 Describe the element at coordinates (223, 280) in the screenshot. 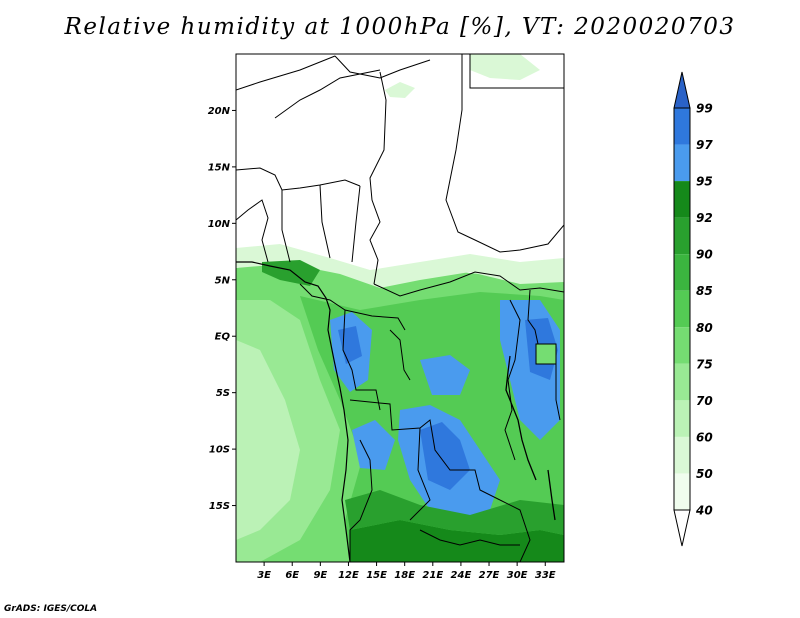

I see `lat-tick-label: 5N` at that location.